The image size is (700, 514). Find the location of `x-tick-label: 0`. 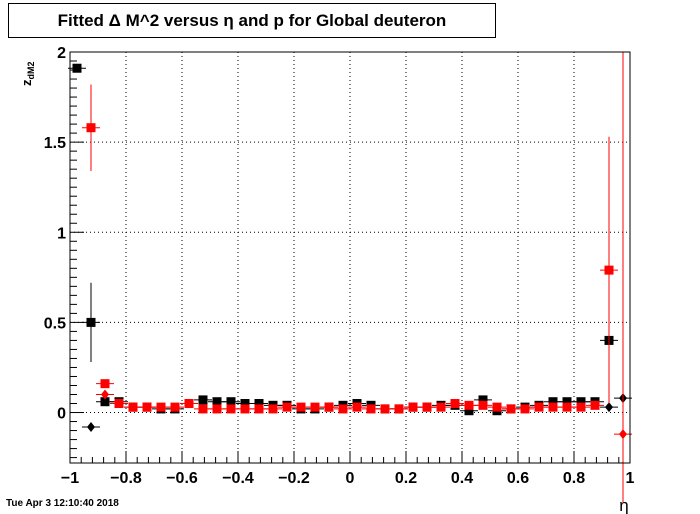

x-tick-label: 0 is located at coordinates (350, 478).